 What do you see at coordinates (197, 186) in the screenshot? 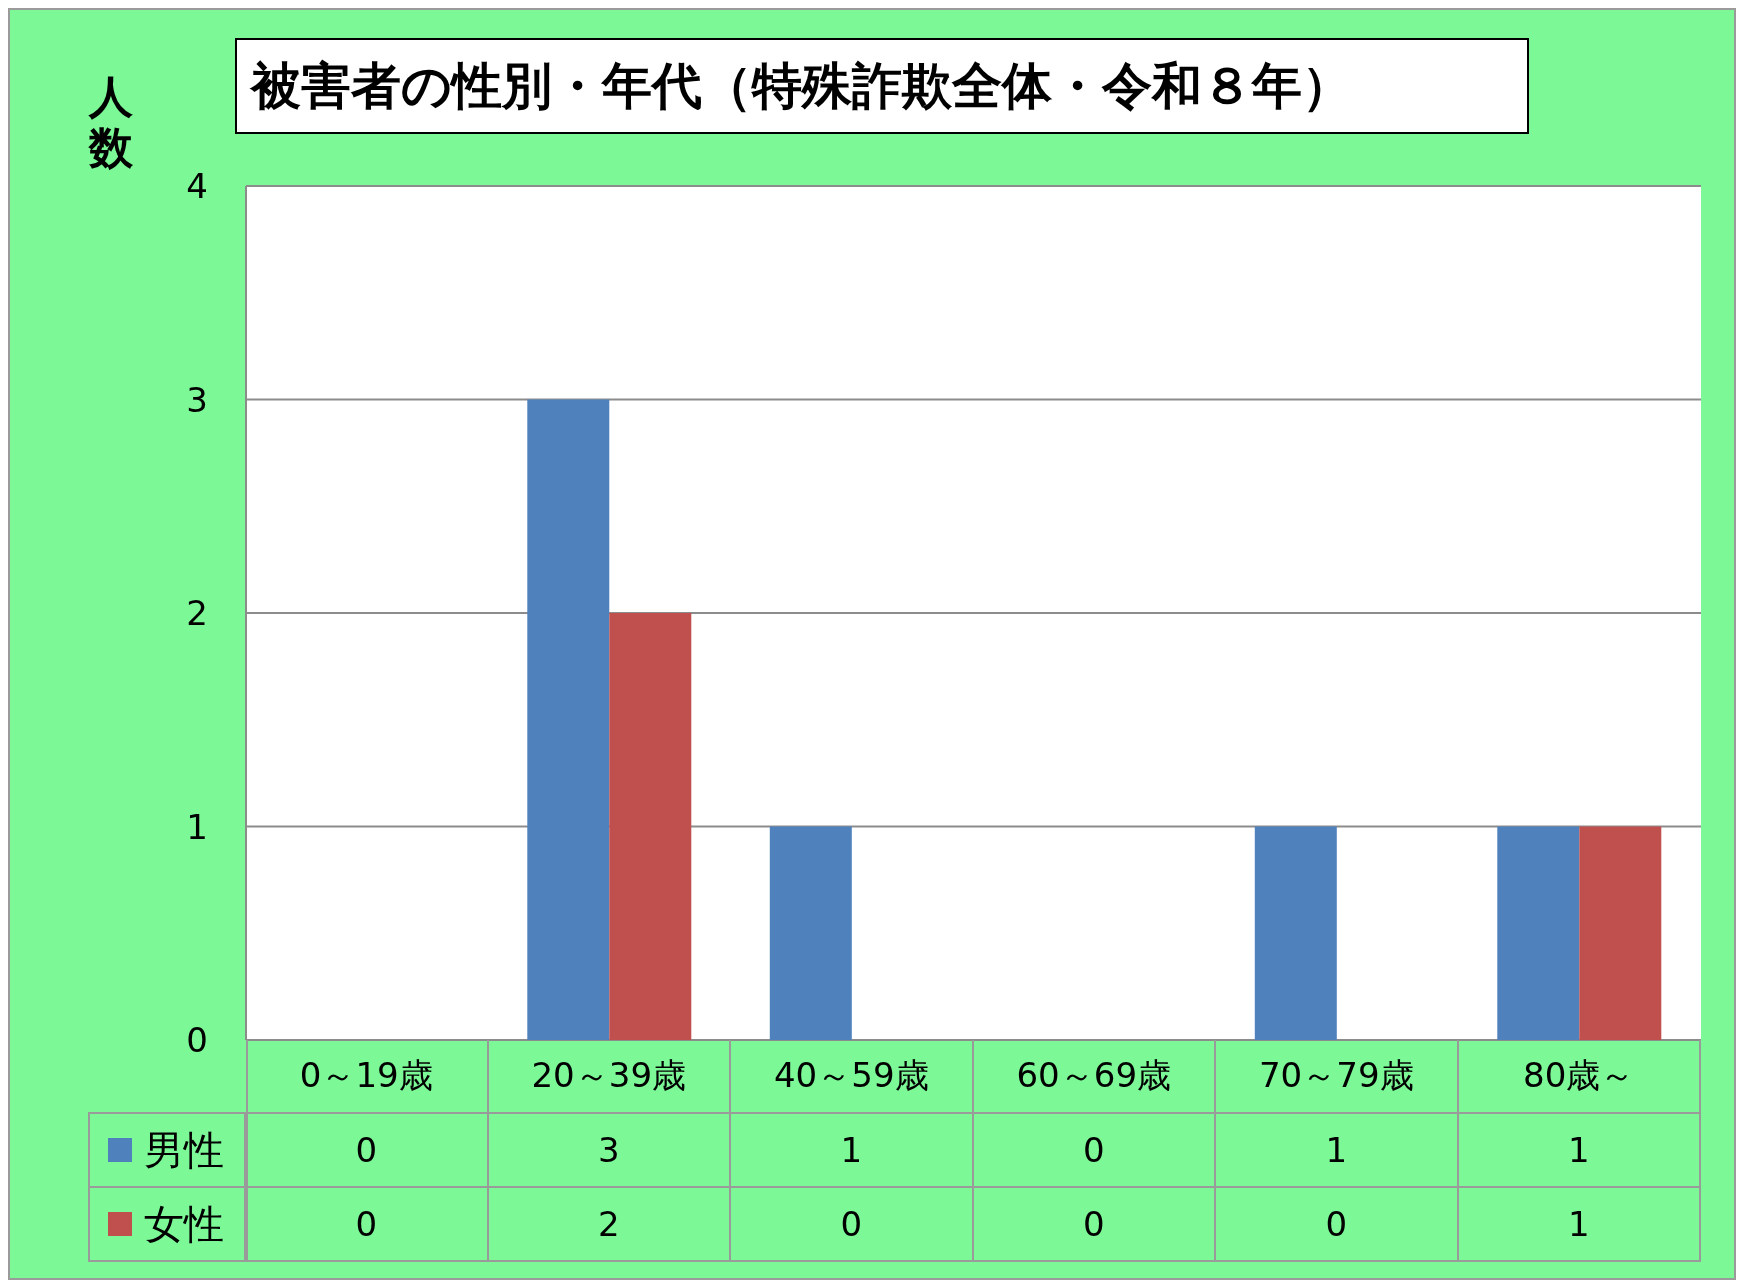
I see `y-tick-label: 4` at bounding box center [197, 186].